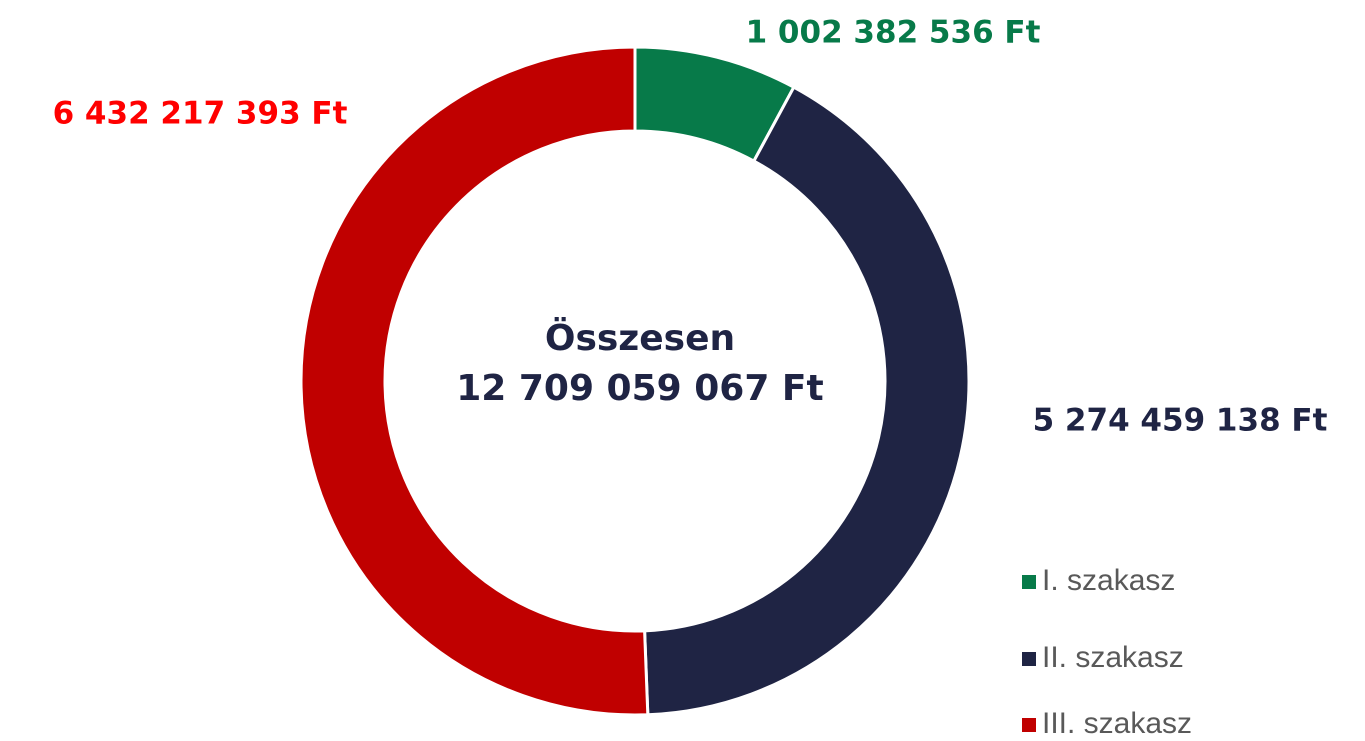 Image resolution: width=1365 pixels, height=741 pixels. What do you see at coordinates (893, 33) in the screenshot?
I see `data-label: 1 002 382 536 Ft` at bounding box center [893, 33].